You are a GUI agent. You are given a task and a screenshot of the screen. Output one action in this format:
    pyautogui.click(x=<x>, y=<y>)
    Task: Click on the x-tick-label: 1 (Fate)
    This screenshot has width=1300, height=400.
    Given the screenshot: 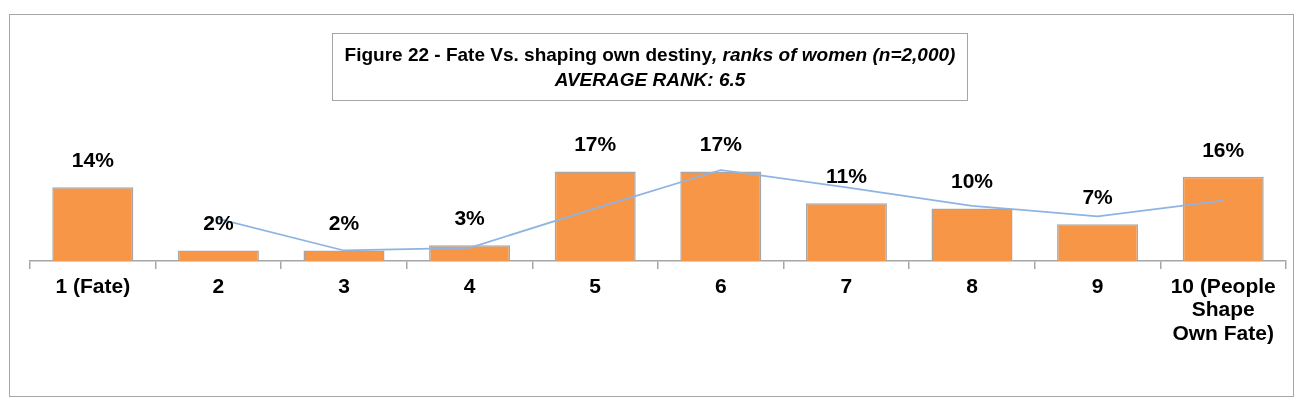 What is the action you would take?
    pyautogui.click(x=93, y=286)
    